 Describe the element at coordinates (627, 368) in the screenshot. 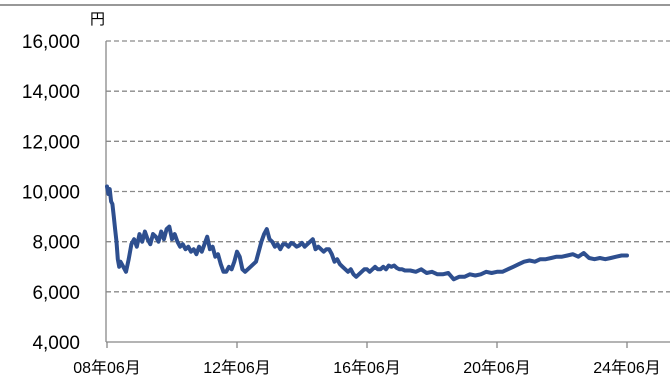

I see `x-tick-label: 24年06月` at that location.